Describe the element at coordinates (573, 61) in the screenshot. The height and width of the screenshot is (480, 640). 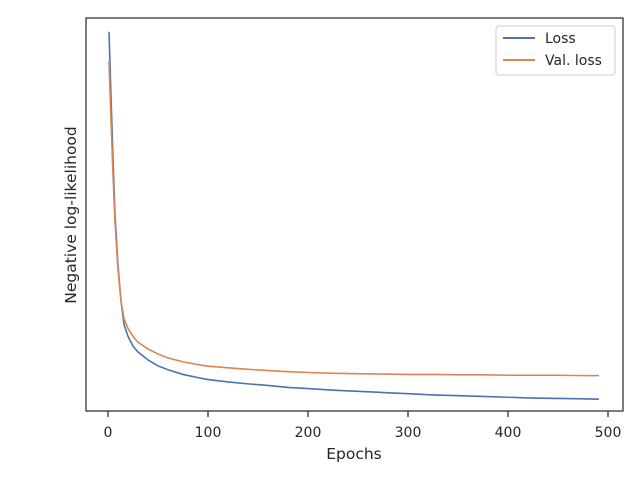
I see `legend-label-val-loss: Val. loss` at that location.